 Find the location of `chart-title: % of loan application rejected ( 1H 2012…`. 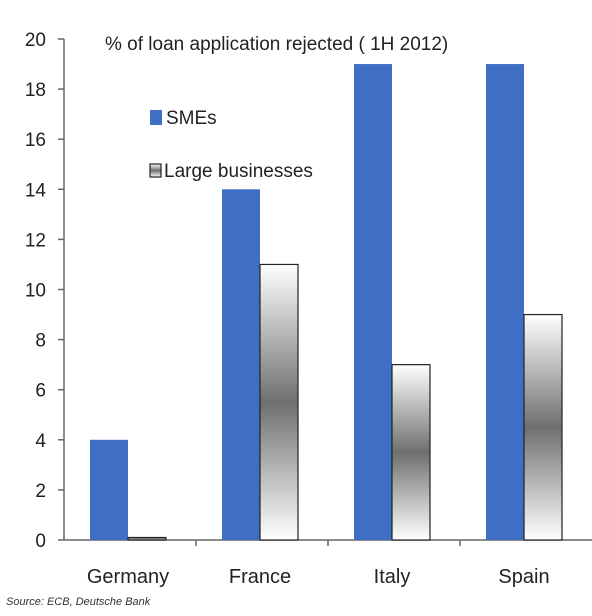

chart-title: % of loan application rejected ( 1H 2012… is located at coordinates (276, 44).